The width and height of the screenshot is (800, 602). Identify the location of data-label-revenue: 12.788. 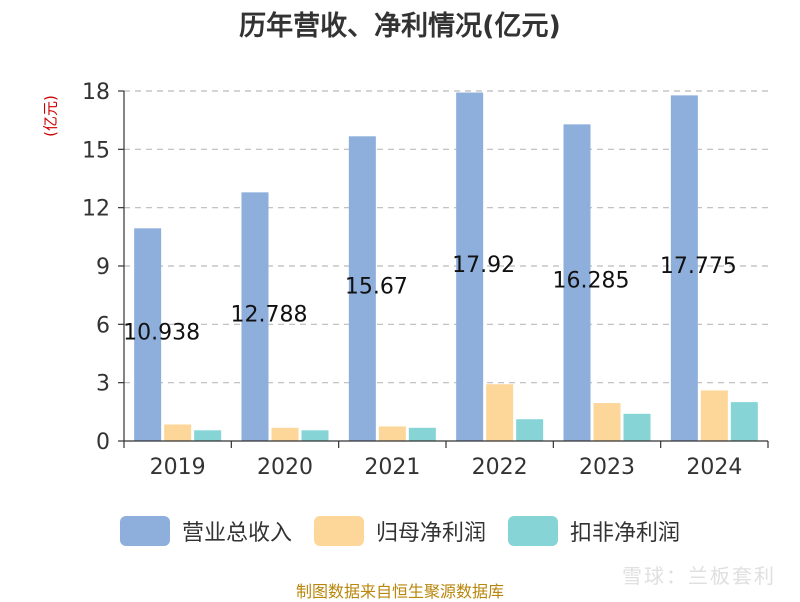
(269, 315).